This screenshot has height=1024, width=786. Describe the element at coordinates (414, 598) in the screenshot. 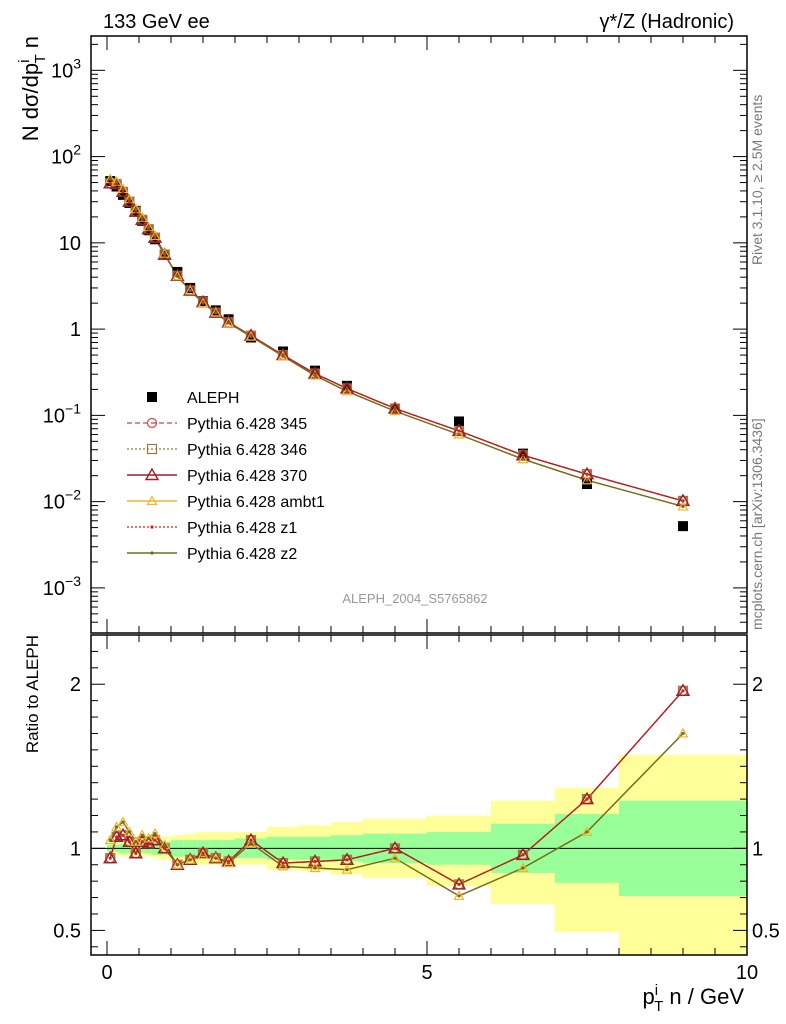

I see `analysis-tag: ALEPH_2004_S5765862` at that location.